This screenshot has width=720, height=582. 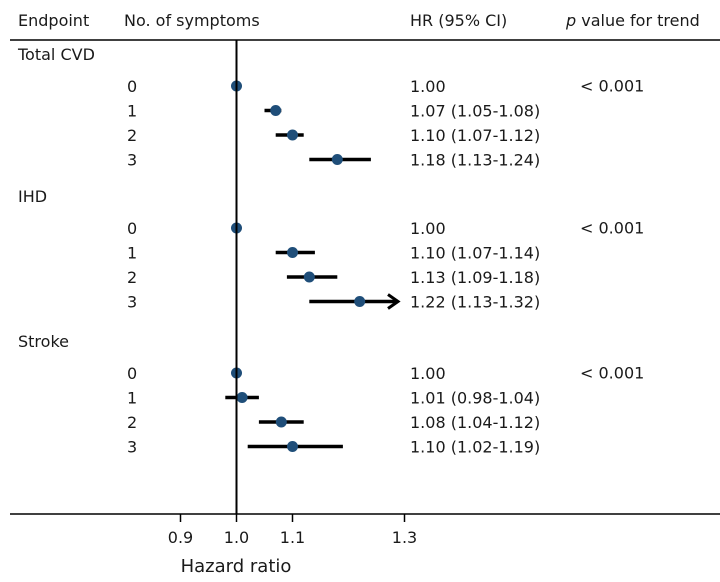 I want to click on header-p-italic: p, so click(x=570, y=20).